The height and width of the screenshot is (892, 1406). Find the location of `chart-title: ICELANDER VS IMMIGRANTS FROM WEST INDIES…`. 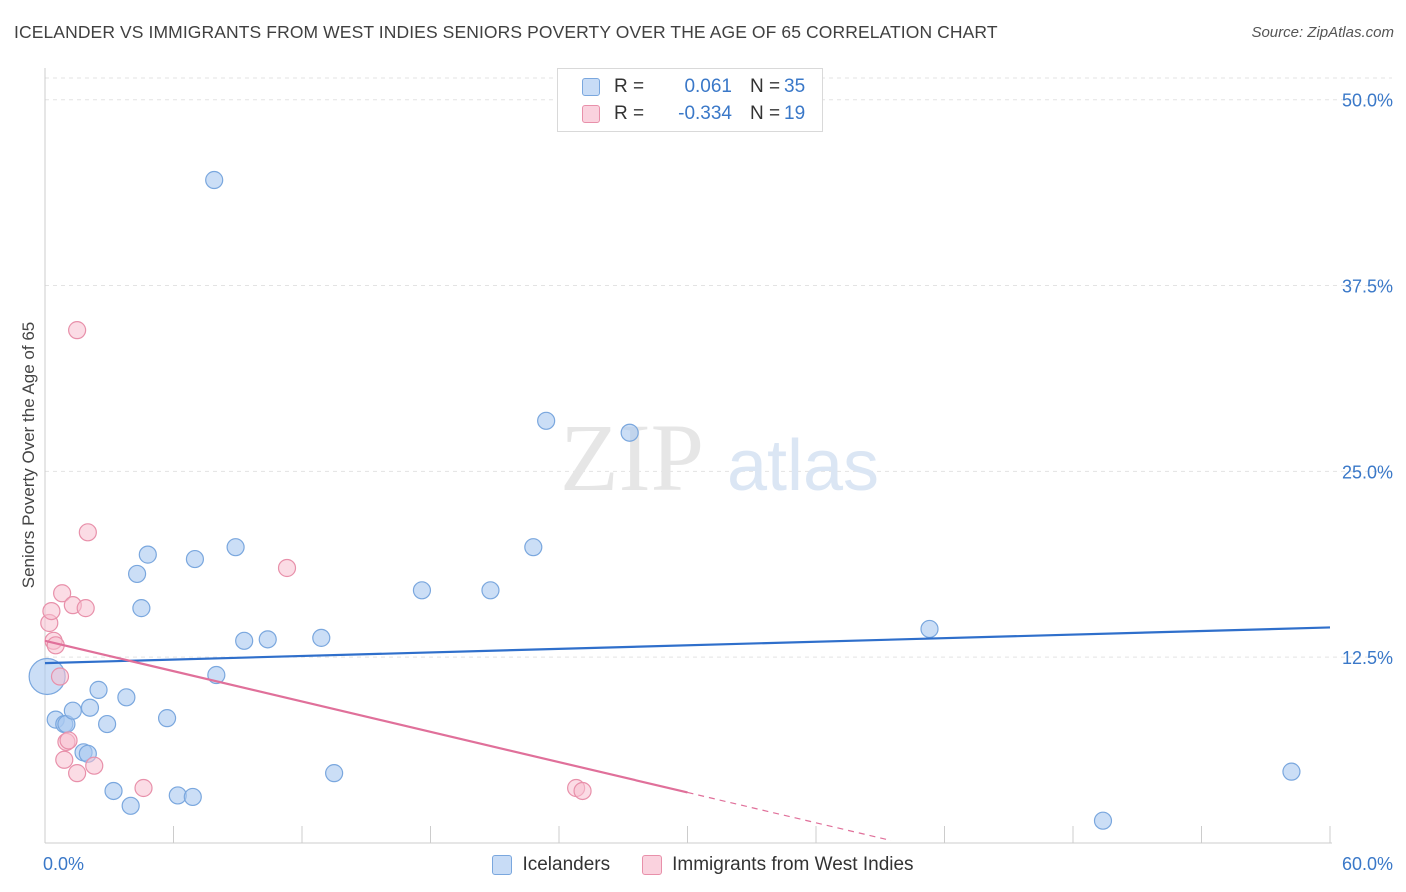

chart-title: ICELANDER VS IMMIGRANTS FROM WEST INDIES… is located at coordinates (506, 32).